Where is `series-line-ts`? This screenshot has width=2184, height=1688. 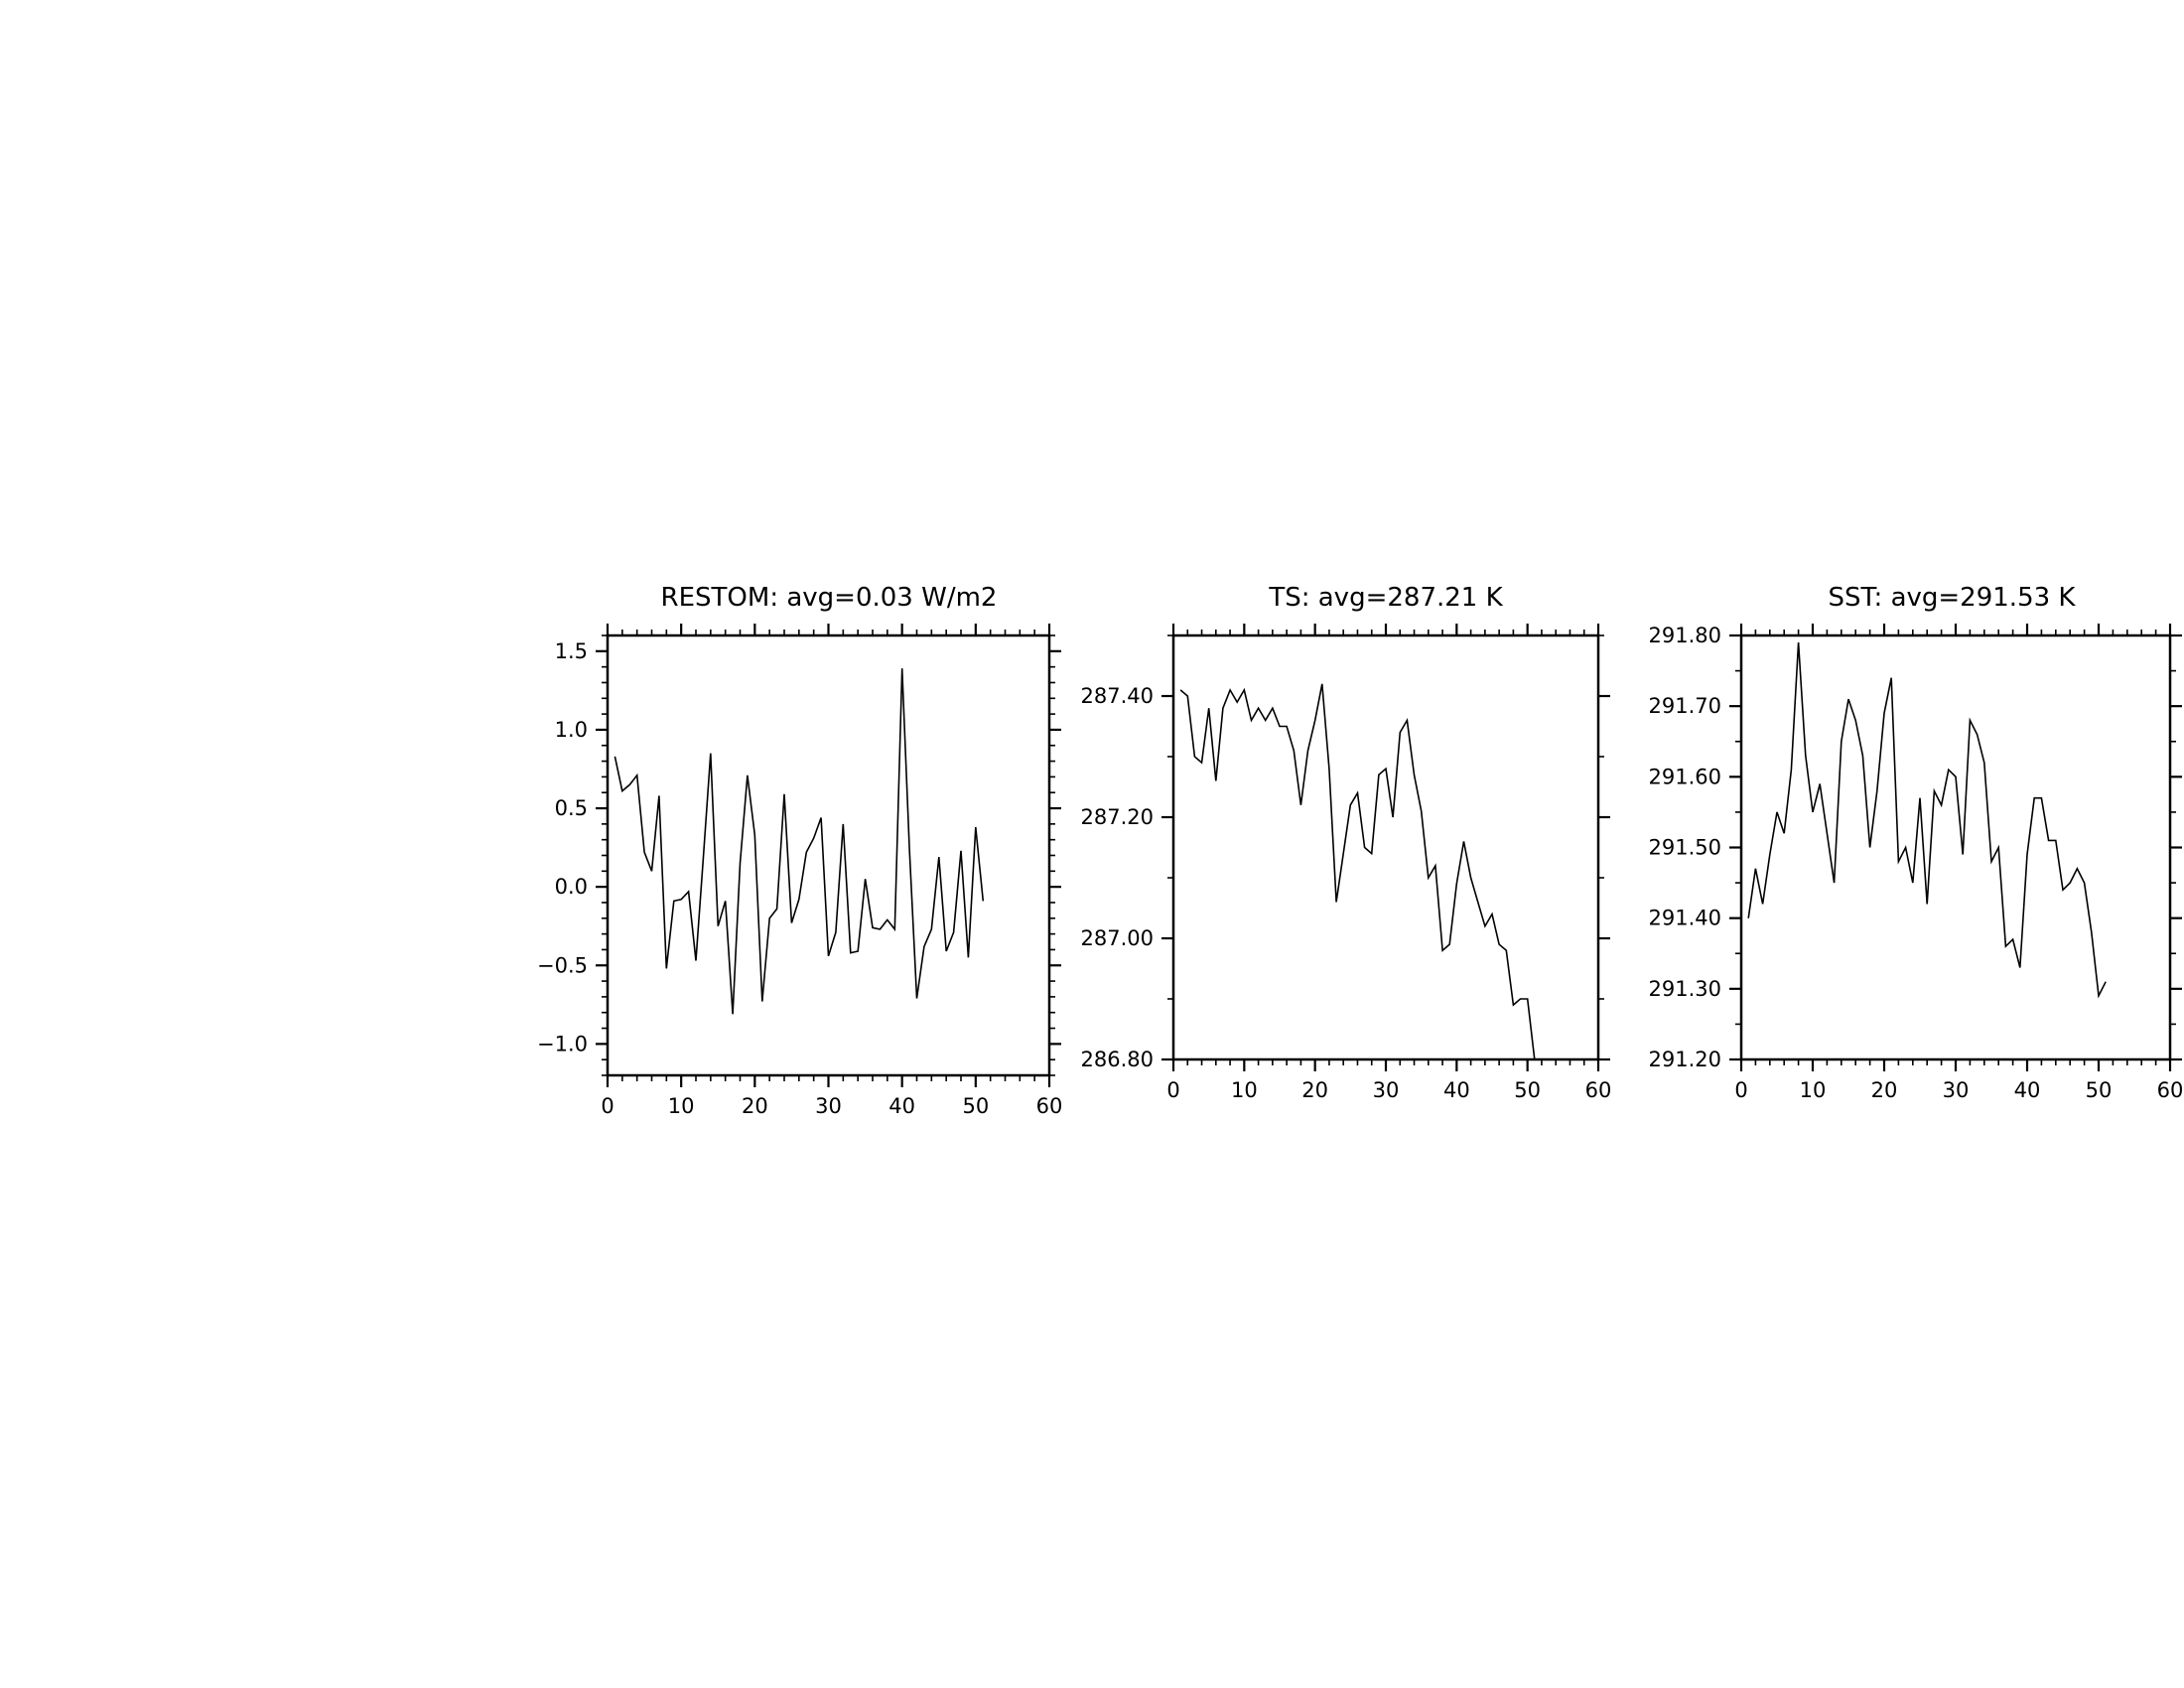 series-line-ts is located at coordinates (1357, 871).